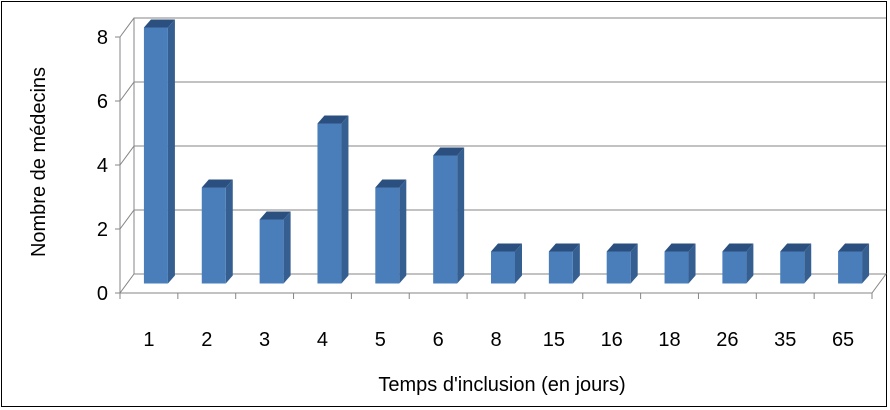 The height and width of the screenshot is (410, 890). Describe the element at coordinates (501, 385) in the screenshot. I see `x-axis-label: Temps d'inclusion (en jours)` at that location.